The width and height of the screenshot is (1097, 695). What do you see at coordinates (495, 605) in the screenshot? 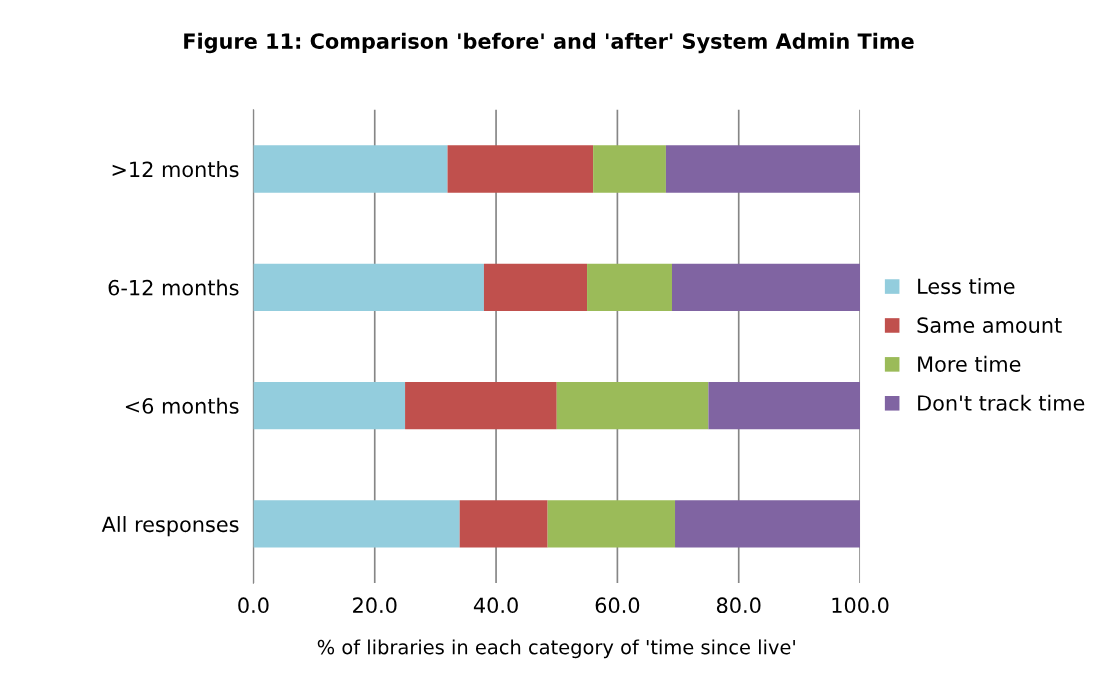
I see `x-tick-label: 40.0` at bounding box center [495, 605].